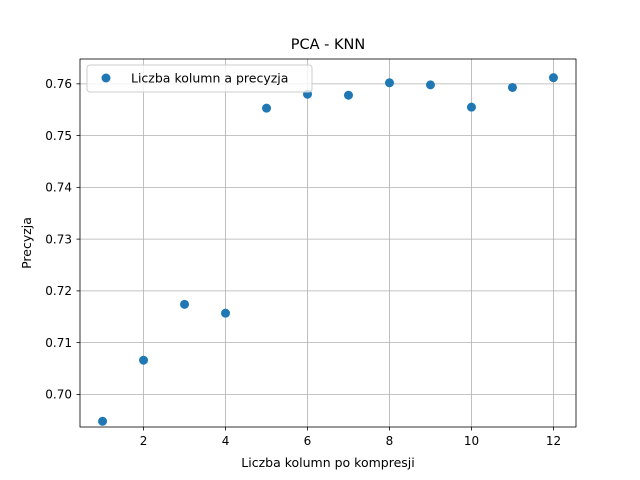 The width and height of the screenshot is (640, 480). I want to click on x-tick-label: 6, so click(308, 441).